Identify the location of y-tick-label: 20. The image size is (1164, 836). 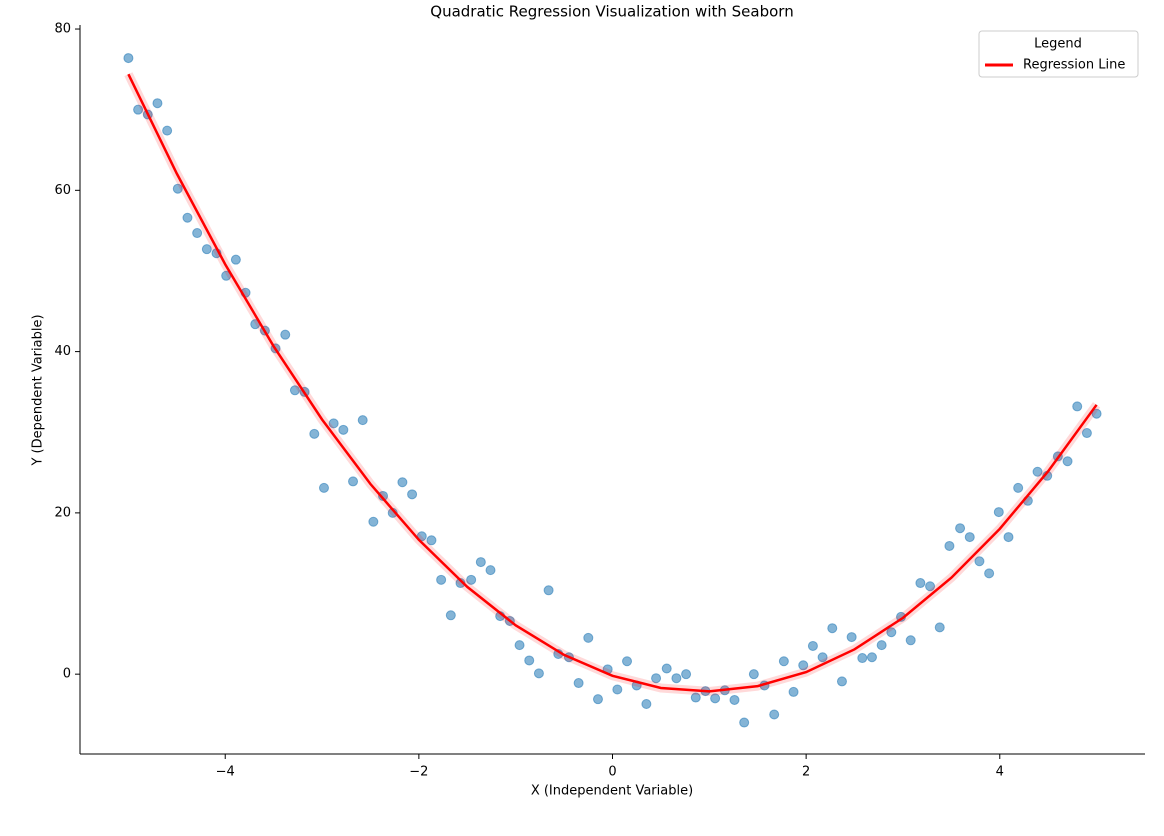
(62, 512).